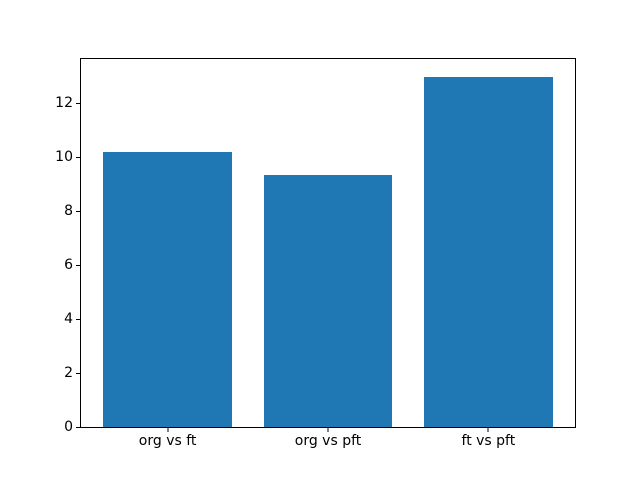 This screenshot has height=480, width=640. I want to click on x-tick-label: org vs ft, so click(167, 441).